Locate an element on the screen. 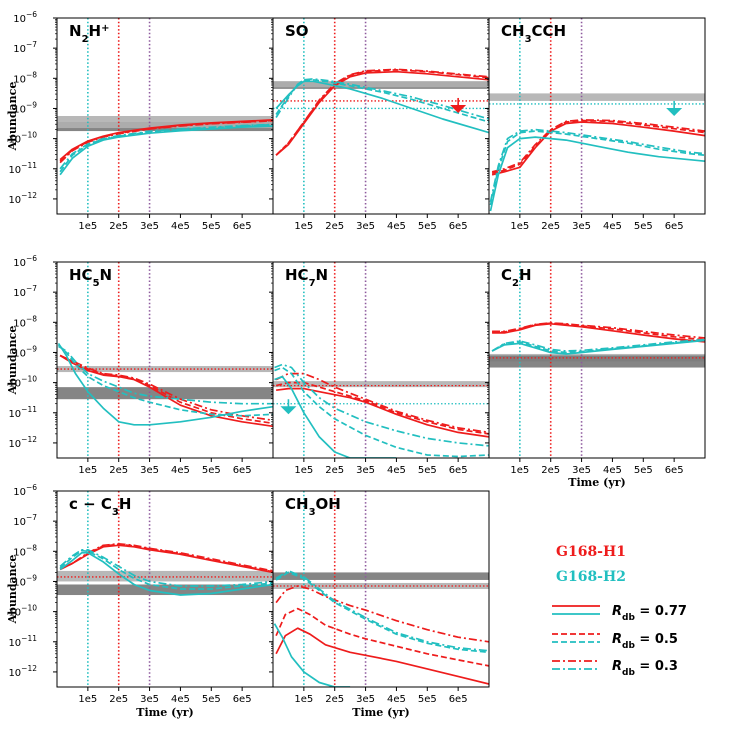 The image size is (730, 730). legend-label-main: R is located at coordinates (617, 611).